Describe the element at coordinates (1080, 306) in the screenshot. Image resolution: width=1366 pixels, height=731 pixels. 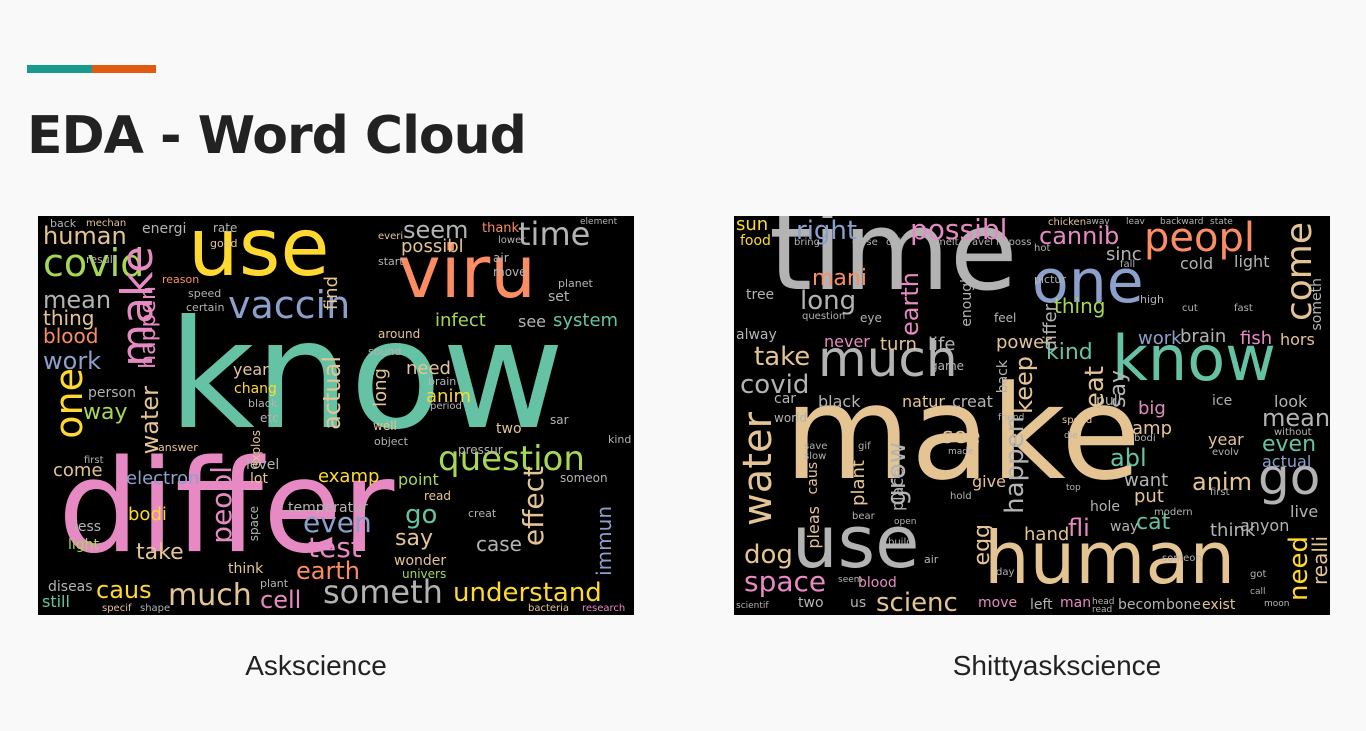
I see `word-cloud-word: thing` at that location.